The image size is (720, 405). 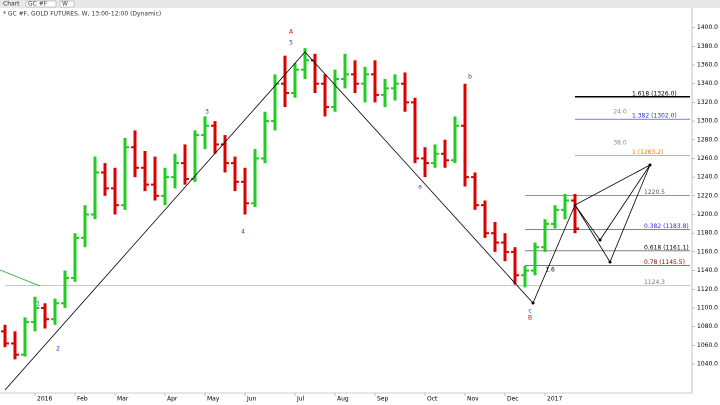 What do you see at coordinates (432, 399) in the screenshot?
I see `x-tick-label: Oct` at bounding box center [432, 399].